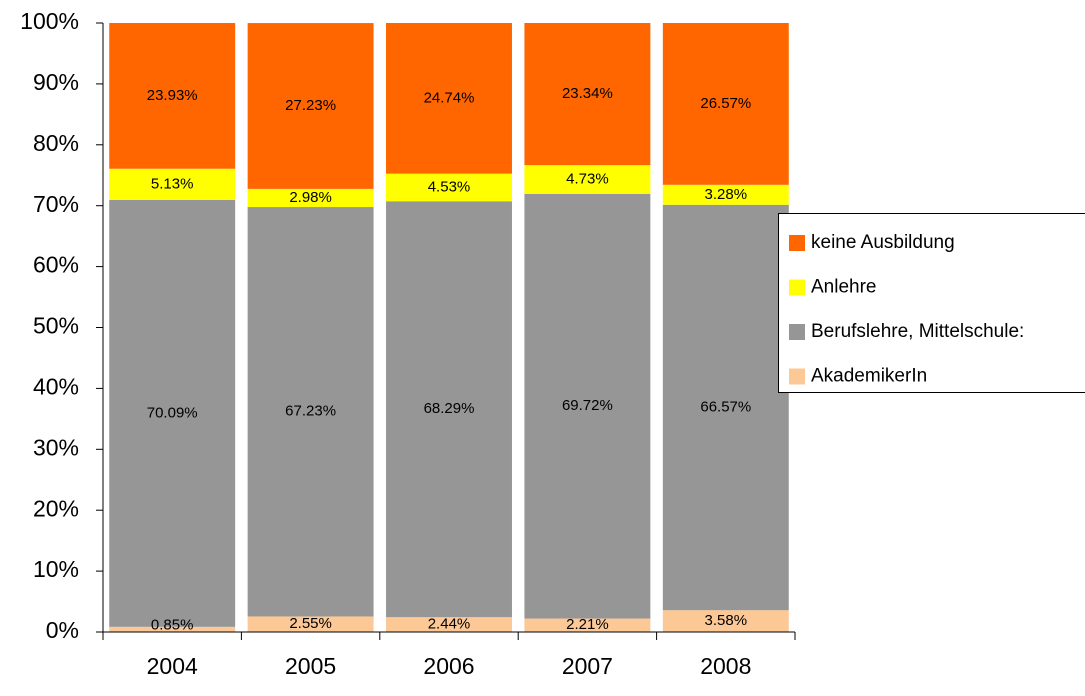 This screenshot has height=696, width=1085. I want to click on y-tick-label: 100%, so click(49, 21).